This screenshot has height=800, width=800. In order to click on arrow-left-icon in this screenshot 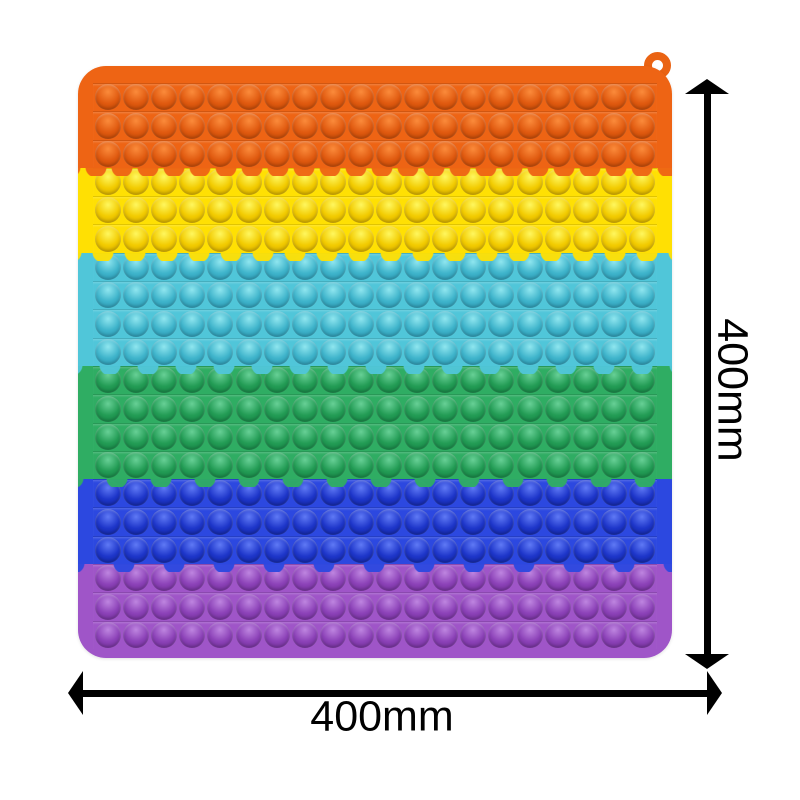, I will do `click(75, 693)`.